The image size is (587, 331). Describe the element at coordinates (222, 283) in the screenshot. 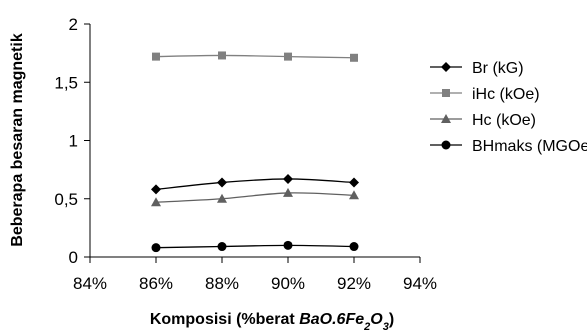

I see `x-tick-label: 88%` at that location.